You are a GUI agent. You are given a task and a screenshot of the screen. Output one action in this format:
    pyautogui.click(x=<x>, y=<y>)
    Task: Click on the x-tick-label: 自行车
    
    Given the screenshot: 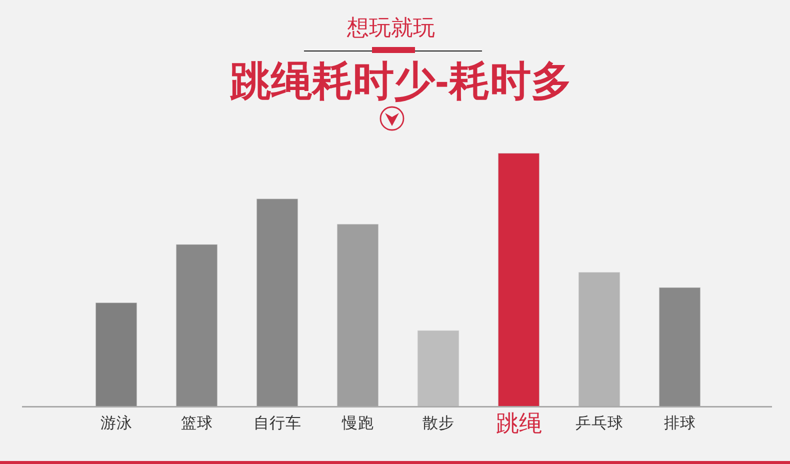 What is the action you would take?
    pyautogui.click(x=277, y=423)
    